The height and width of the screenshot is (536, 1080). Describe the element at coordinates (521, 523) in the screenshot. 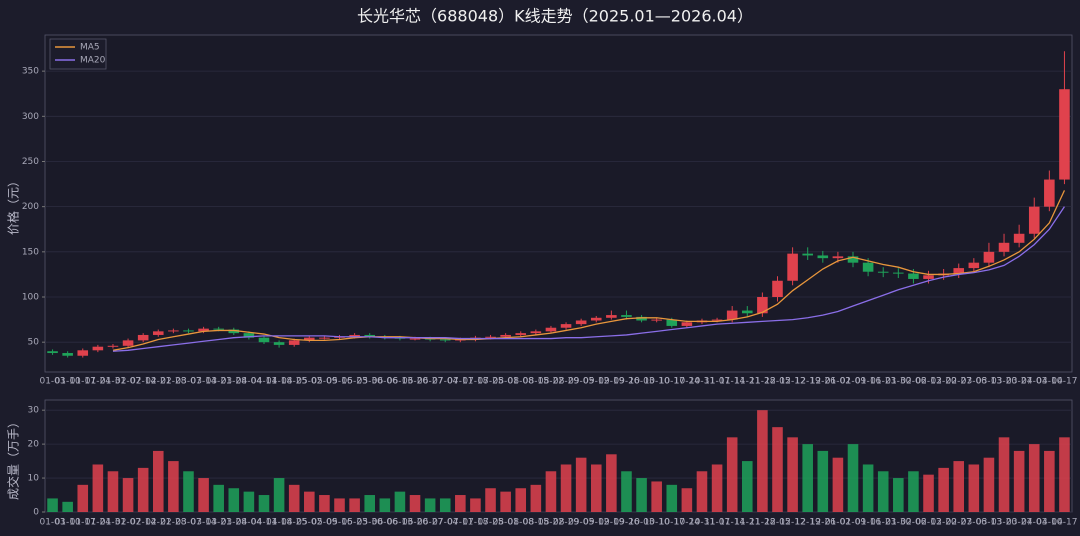

I see `x-tick-label: 08-08` at that location.